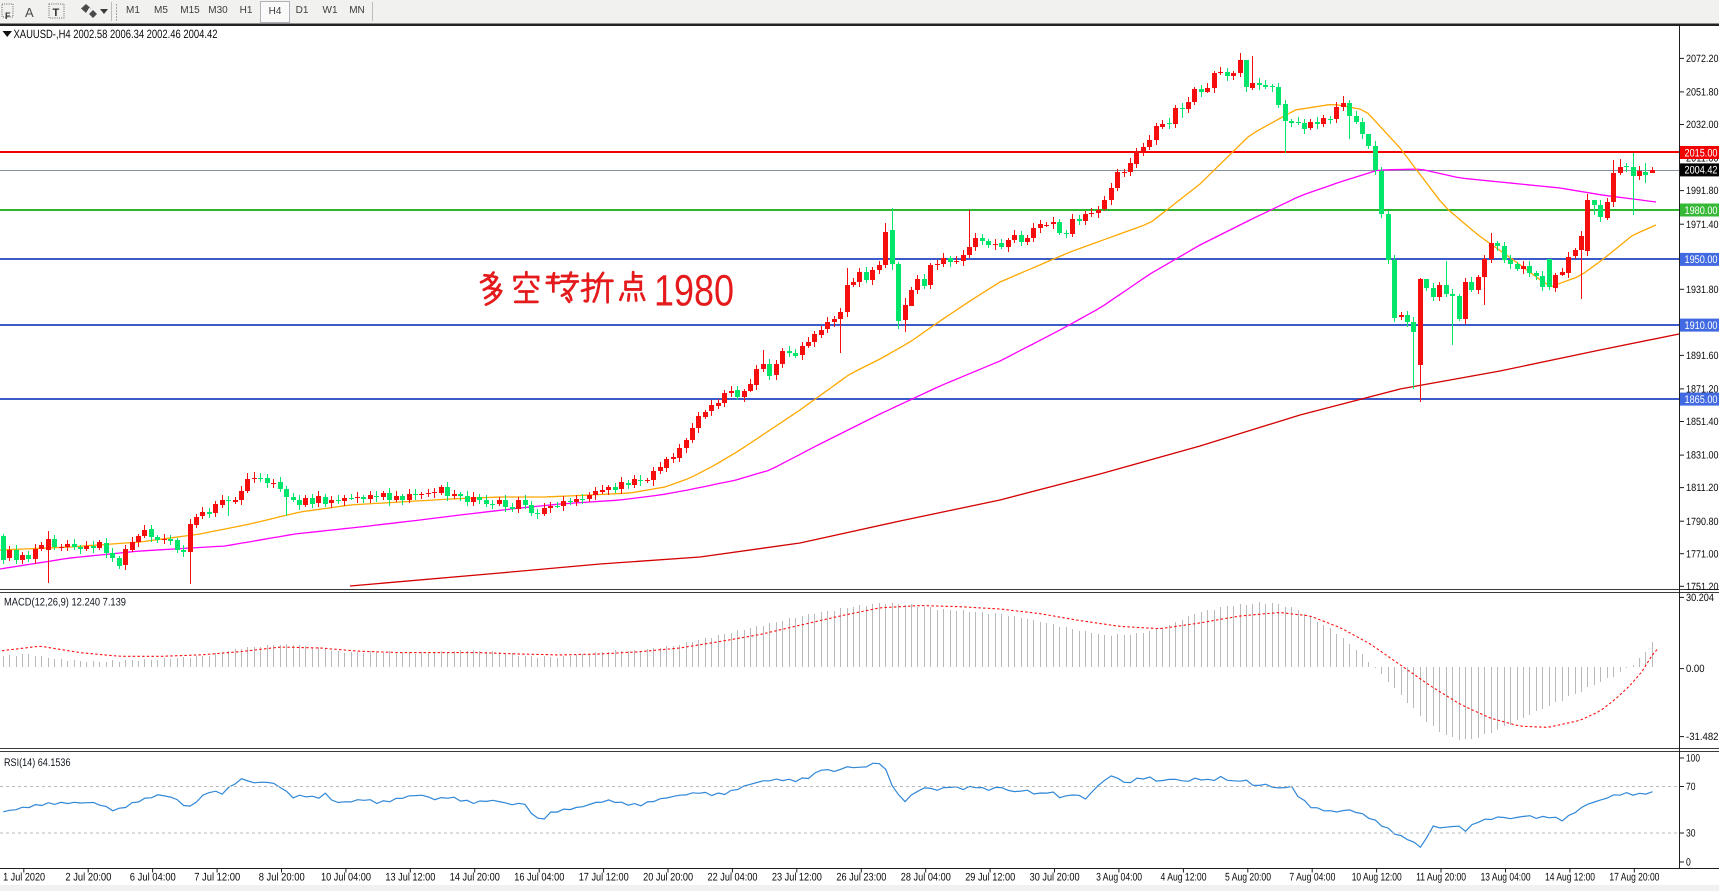  Describe the element at coordinates (539, 878) in the screenshot. I see `svg-text: 16 Jul 04:00` at that location.